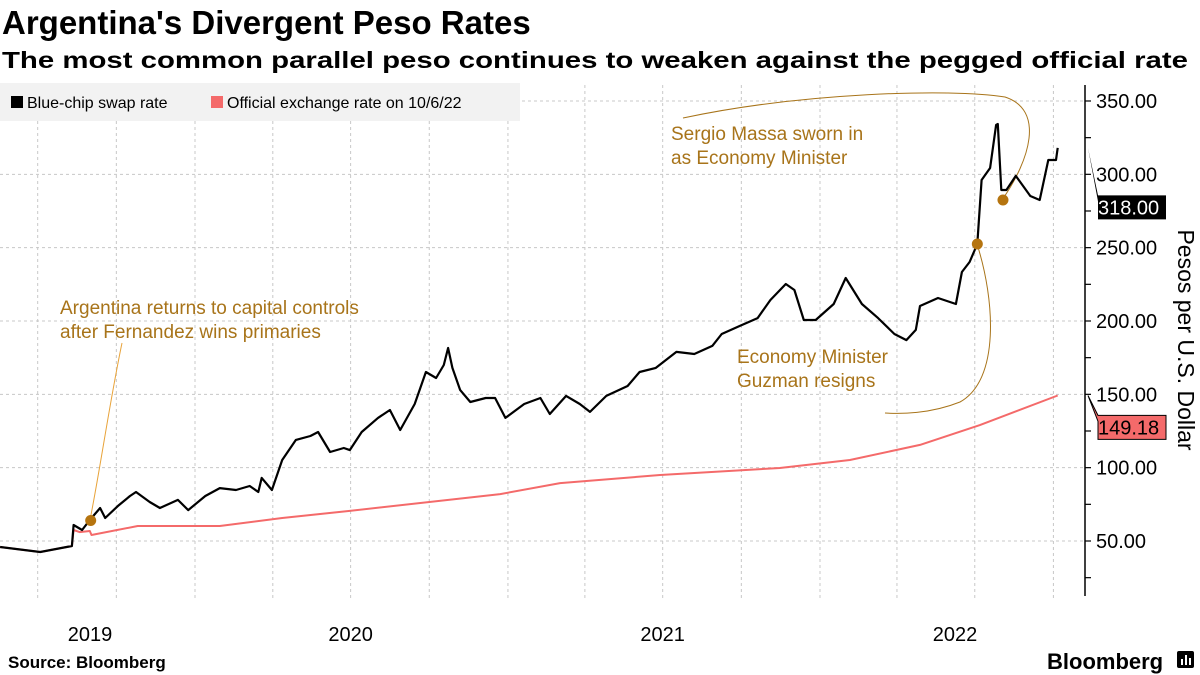  What do you see at coordinates (97, 103) in the screenshot?
I see `legend-label-blue-chip: Blue-chip swap rate` at bounding box center [97, 103].